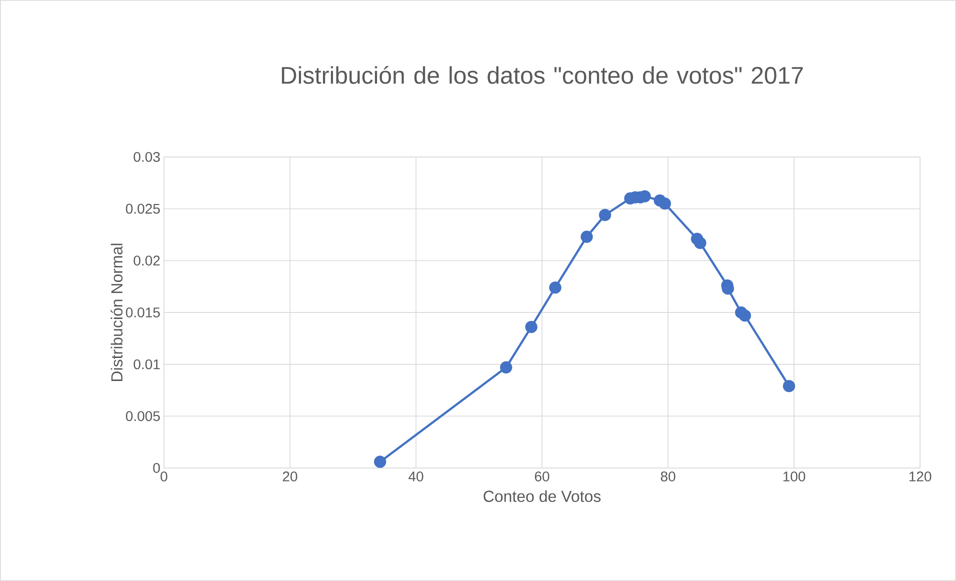  I want to click on y-tick-label: 0.01, so click(147, 364).